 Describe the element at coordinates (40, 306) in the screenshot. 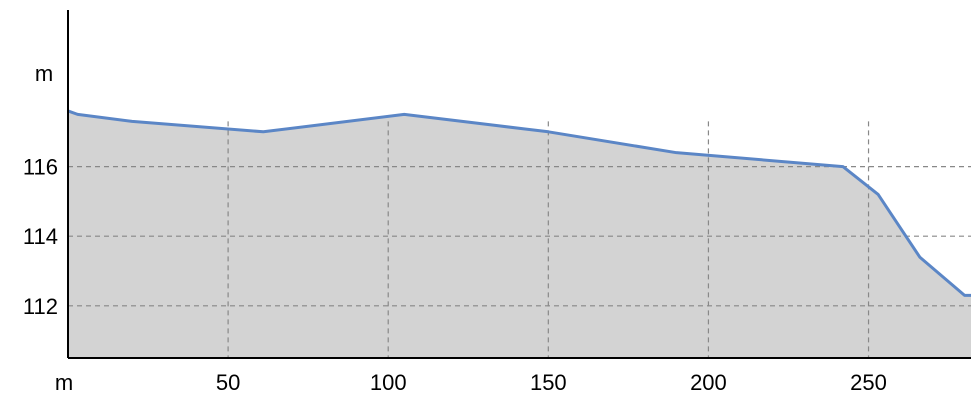

I see `y-tick-label-112: 112` at that location.